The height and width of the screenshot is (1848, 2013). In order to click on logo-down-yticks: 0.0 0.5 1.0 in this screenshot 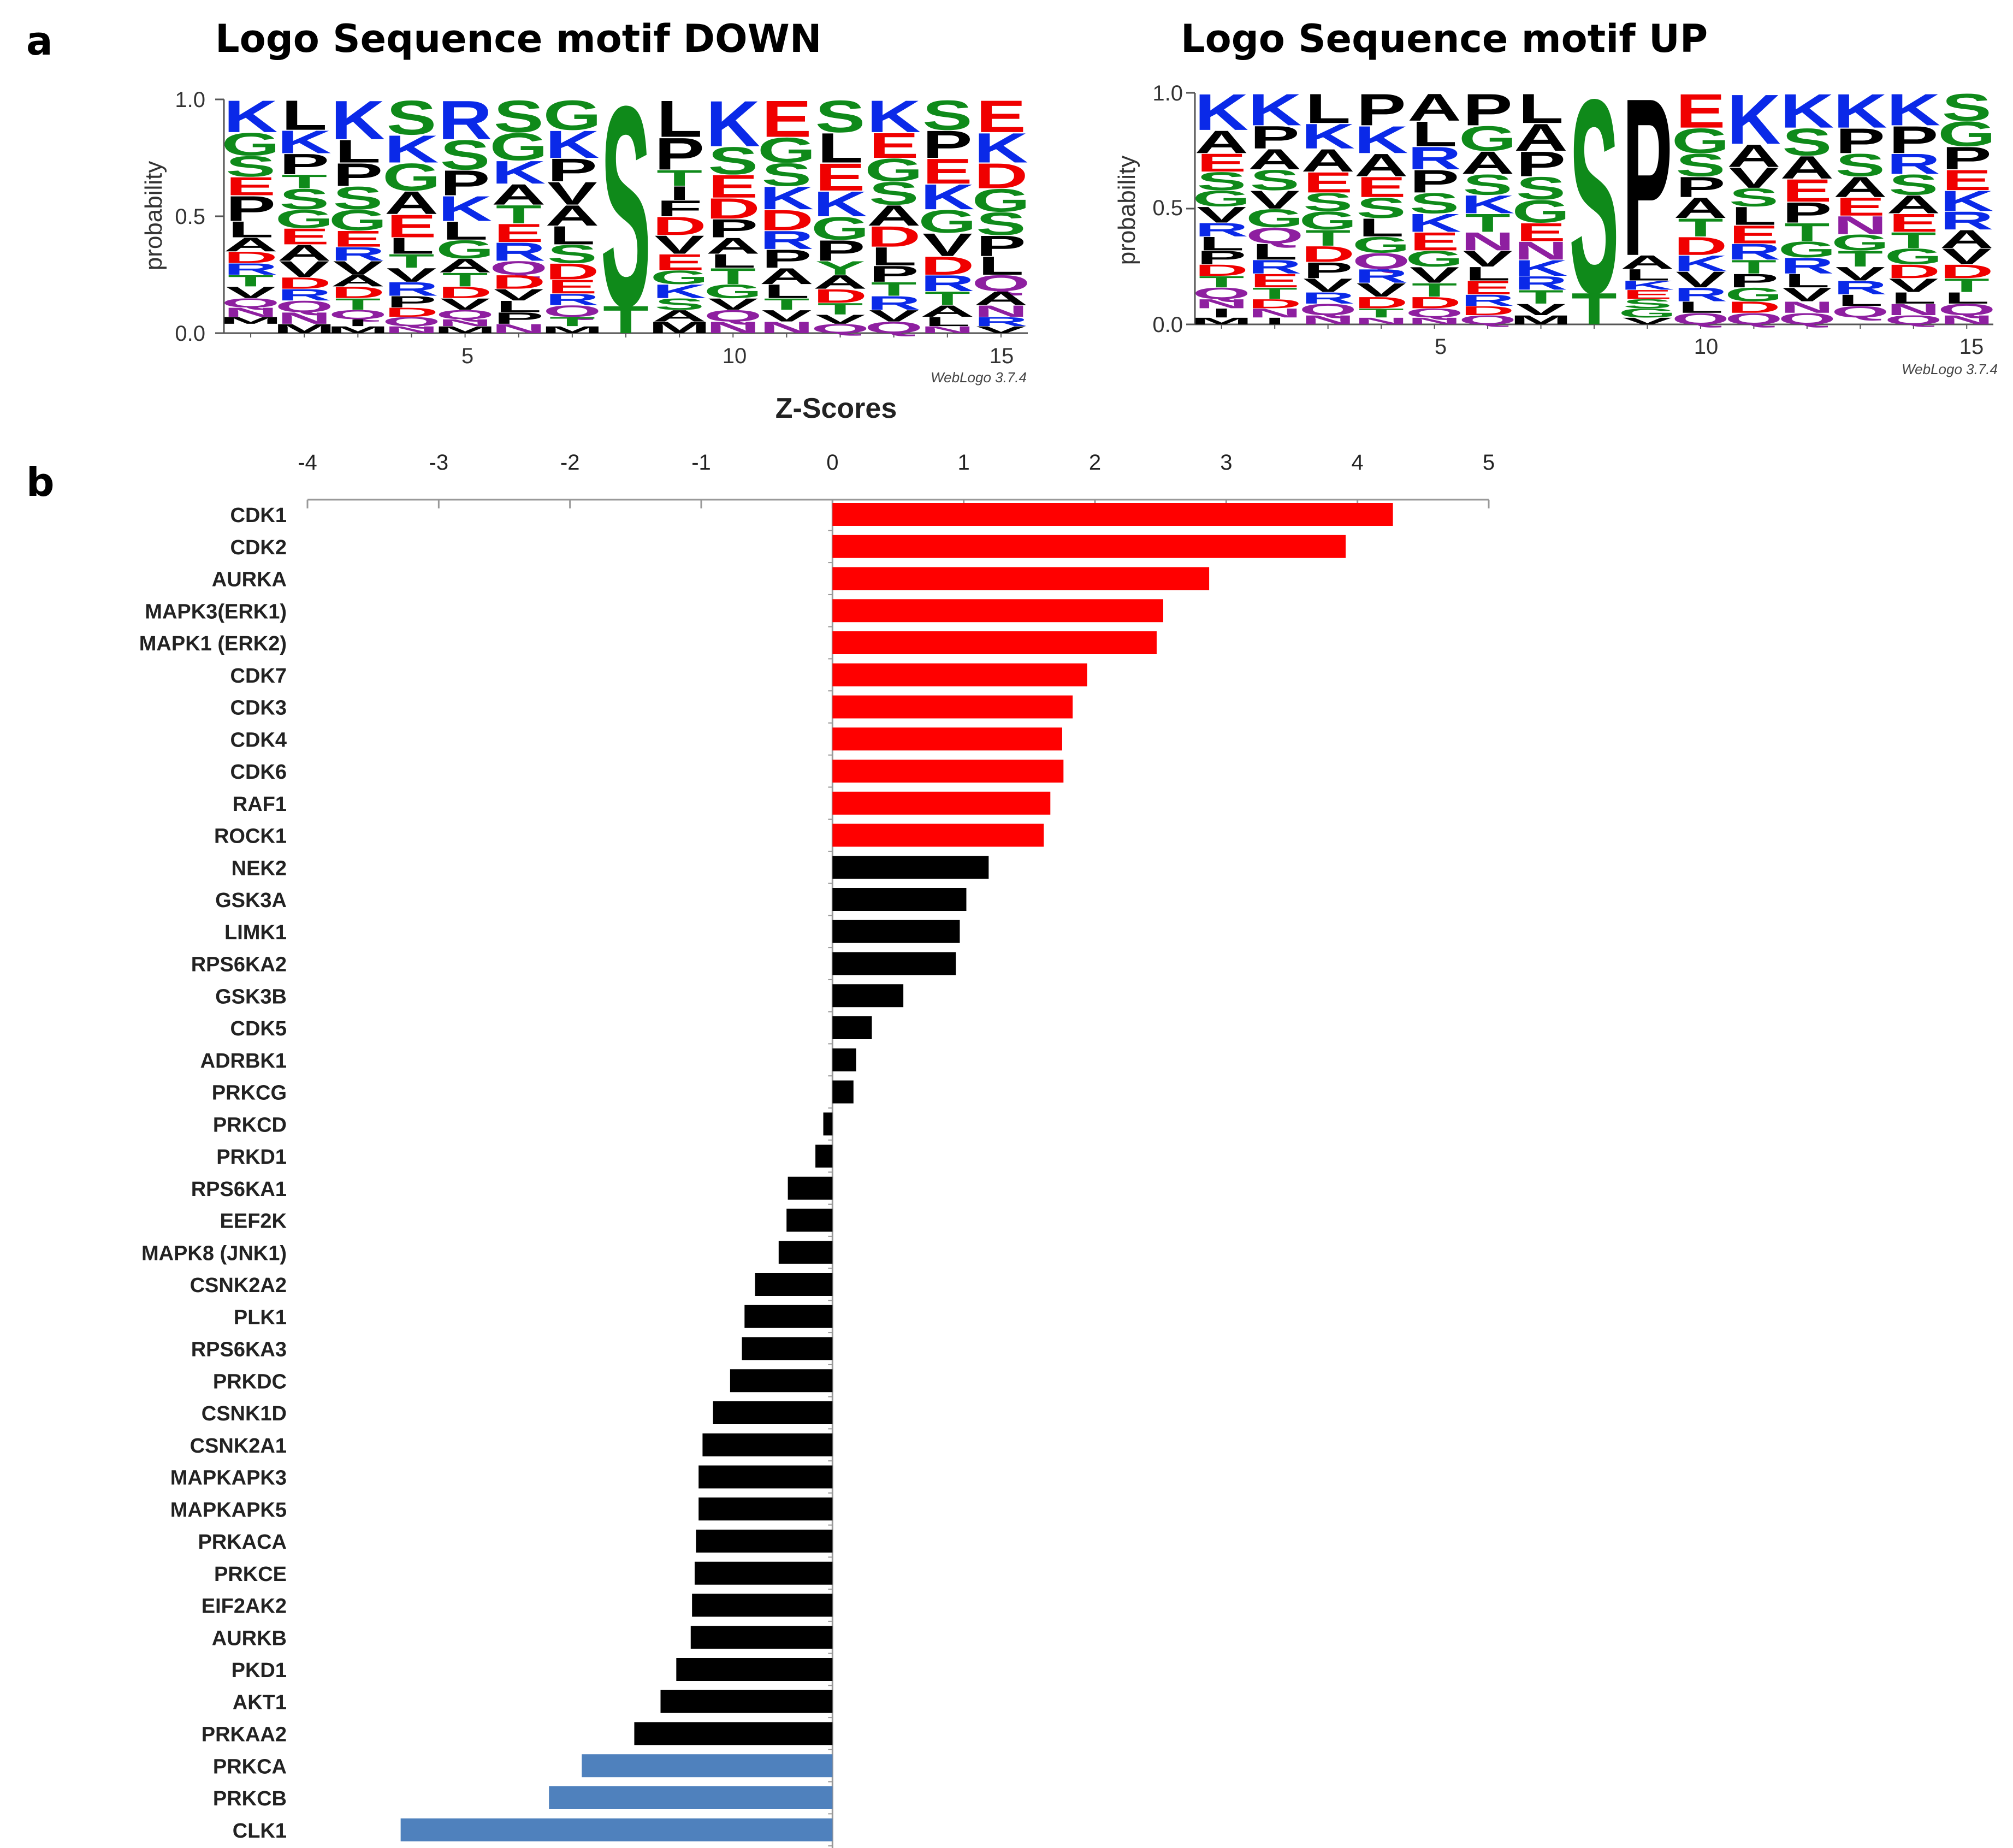, I will do `click(190, 217)`.